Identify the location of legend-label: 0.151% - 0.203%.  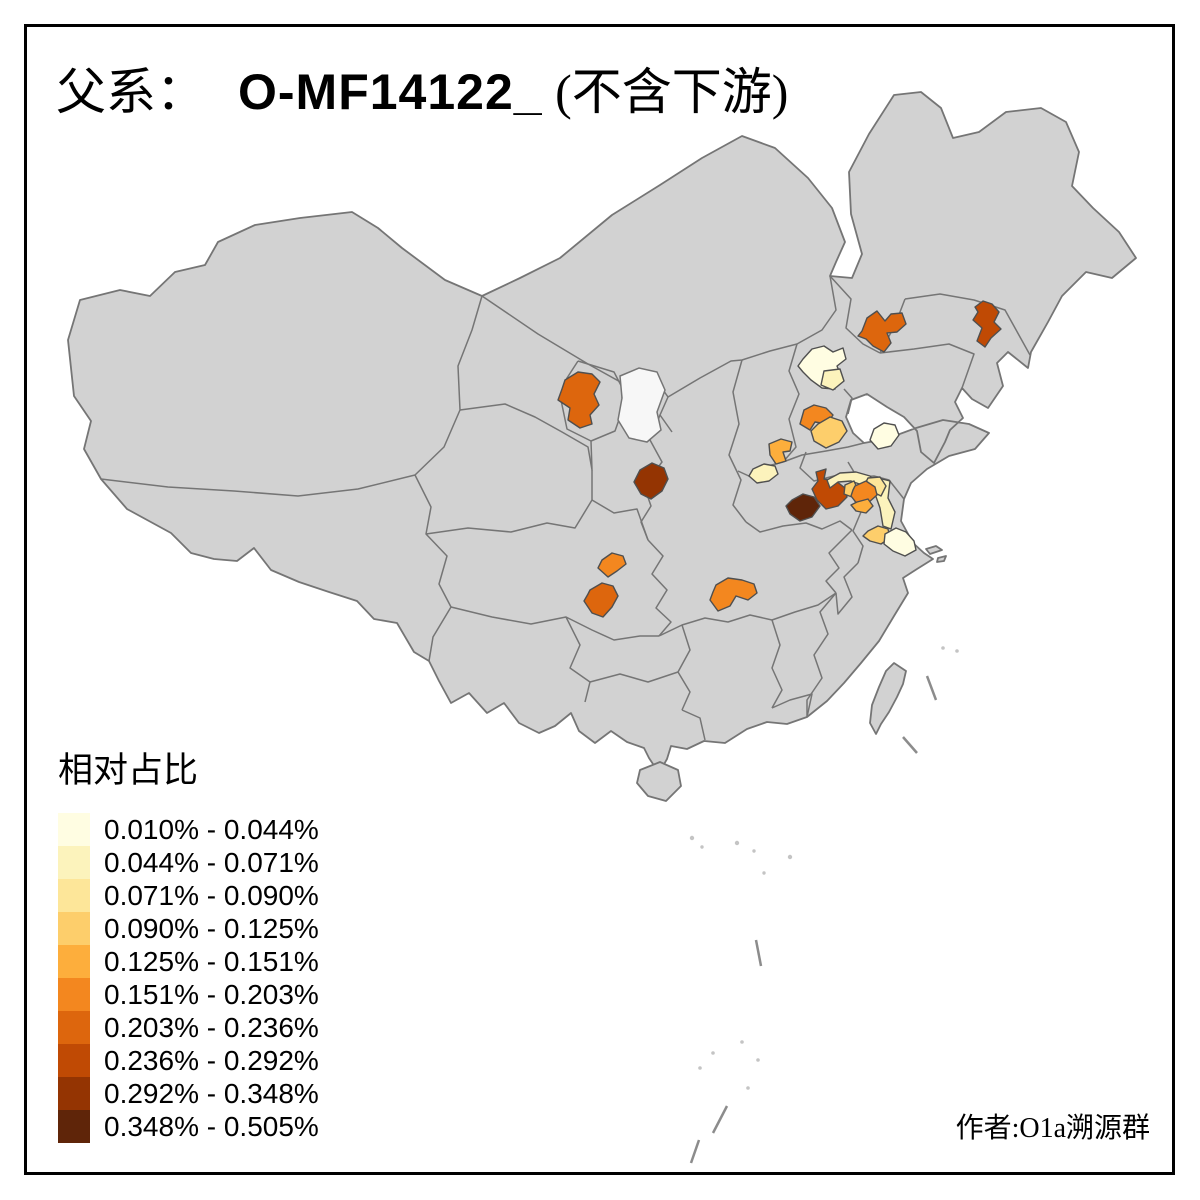
(211, 994).